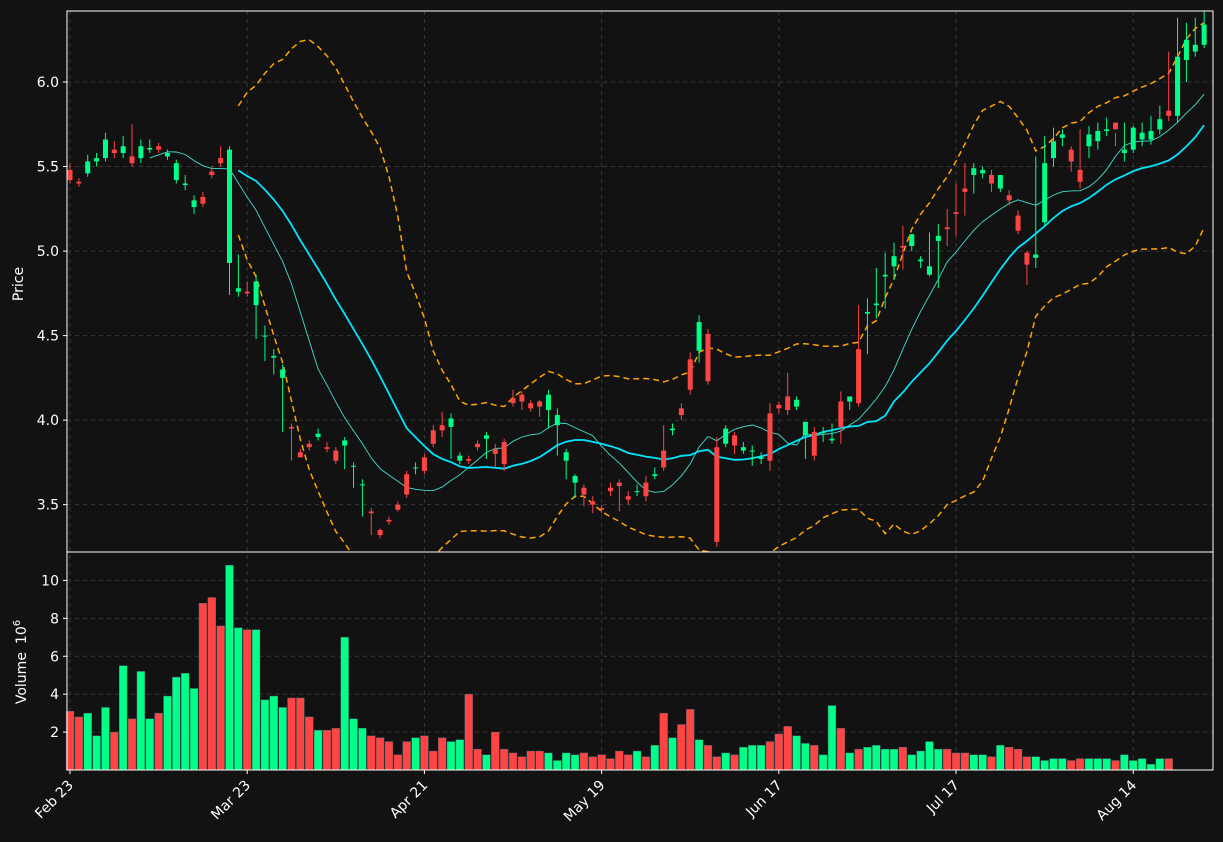 The height and width of the screenshot is (842, 1223). Describe the element at coordinates (54, 657) in the screenshot. I see `volume-tick-label: 6` at that location.